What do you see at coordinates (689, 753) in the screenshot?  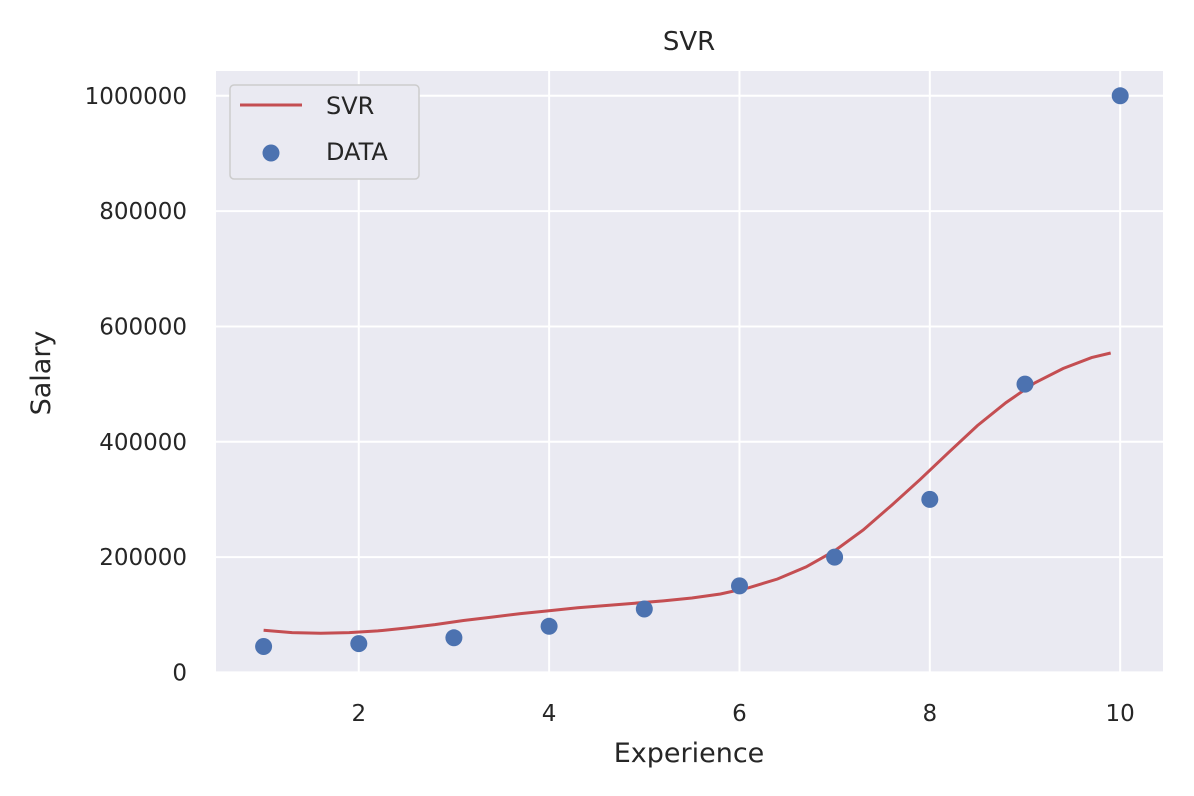 I see `x-axis-label: Experience` at bounding box center [689, 753].